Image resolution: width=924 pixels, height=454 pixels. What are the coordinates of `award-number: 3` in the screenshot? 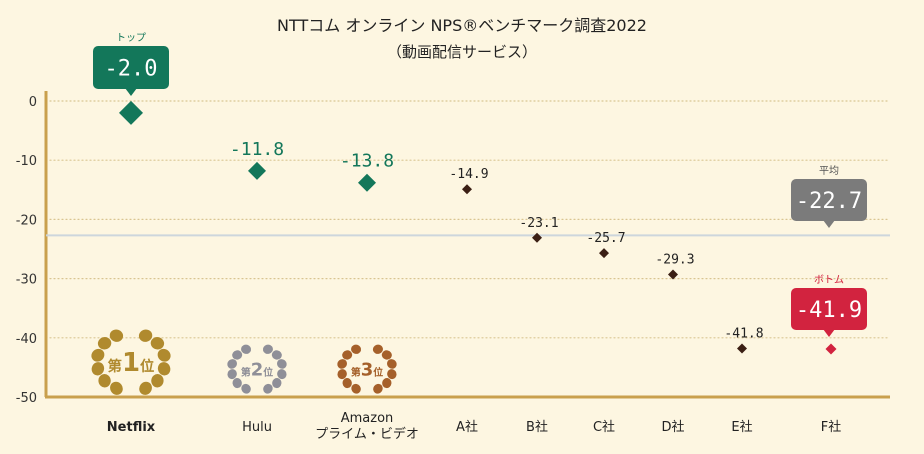 It's located at (367, 369).